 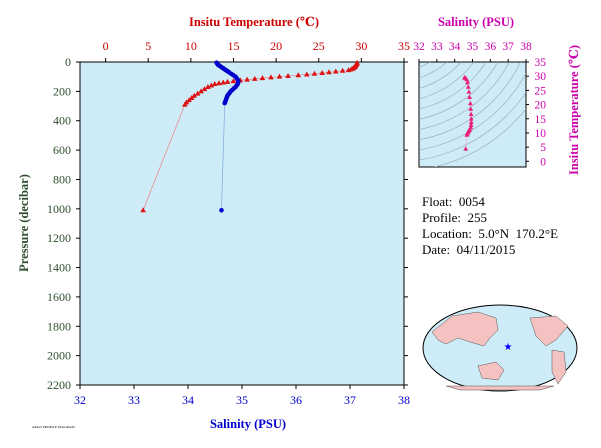 I want to click on y-tick-label: 1800, so click(x=59, y=326).